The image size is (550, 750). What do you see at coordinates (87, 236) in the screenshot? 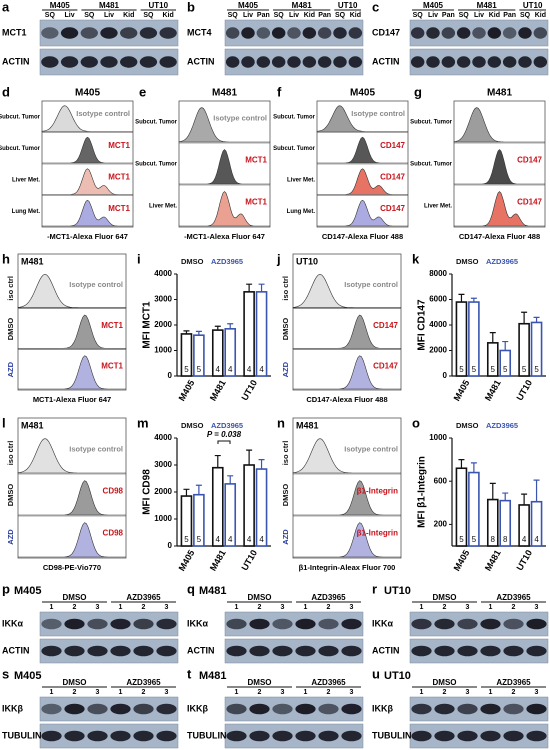
I see `histogram-x-label: -MCT1-Alexa Fluor 647` at bounding box center [87, 236].